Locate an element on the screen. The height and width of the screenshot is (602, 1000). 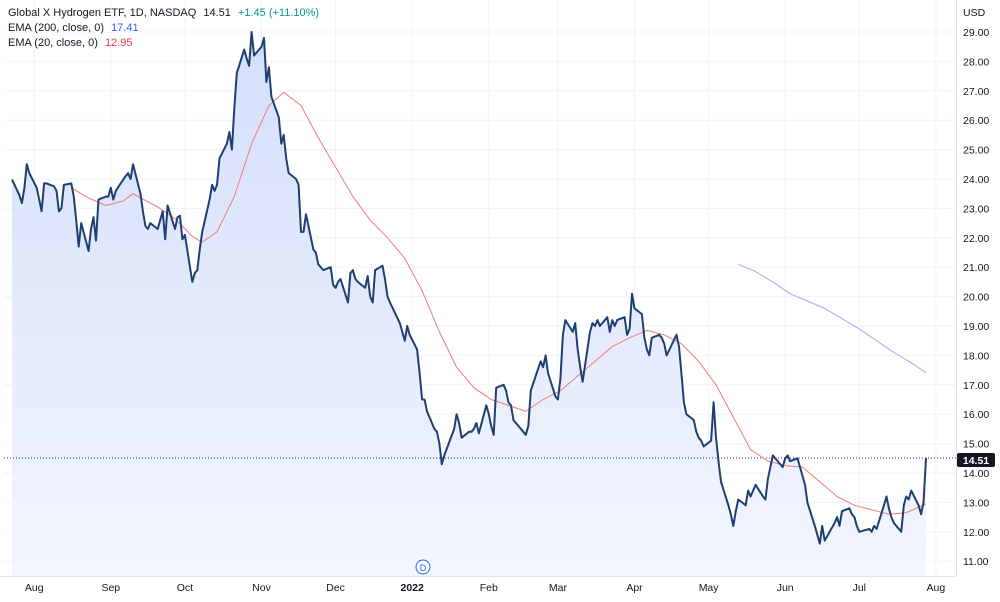
x-tick-label: Dec is located at coordinates (335, 588).